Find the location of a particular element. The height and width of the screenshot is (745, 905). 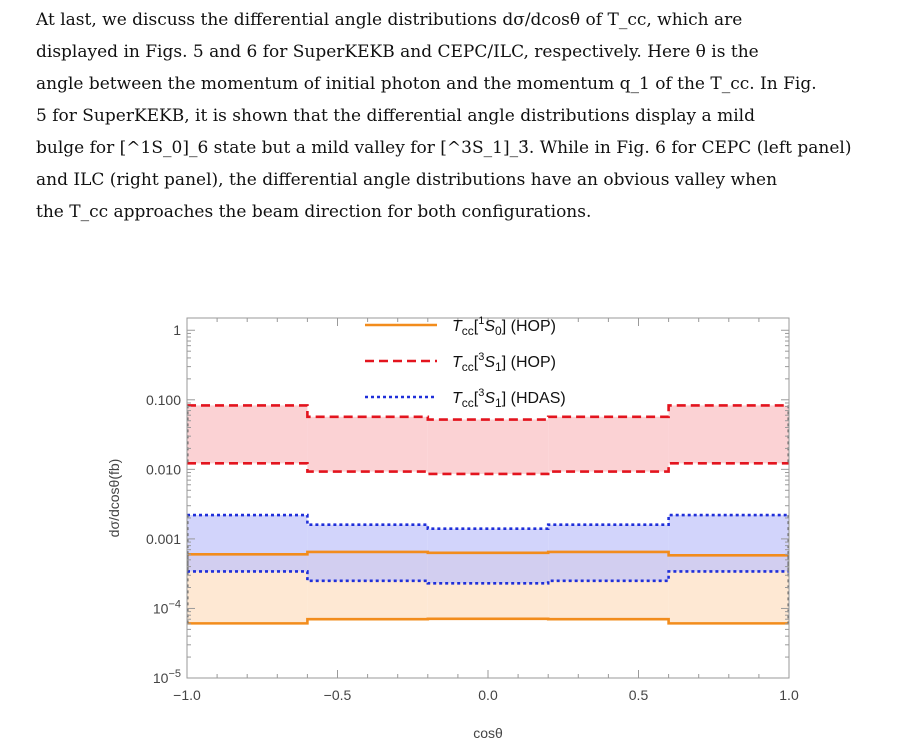

series-line-0-upper is located at coordinates (488, 553).